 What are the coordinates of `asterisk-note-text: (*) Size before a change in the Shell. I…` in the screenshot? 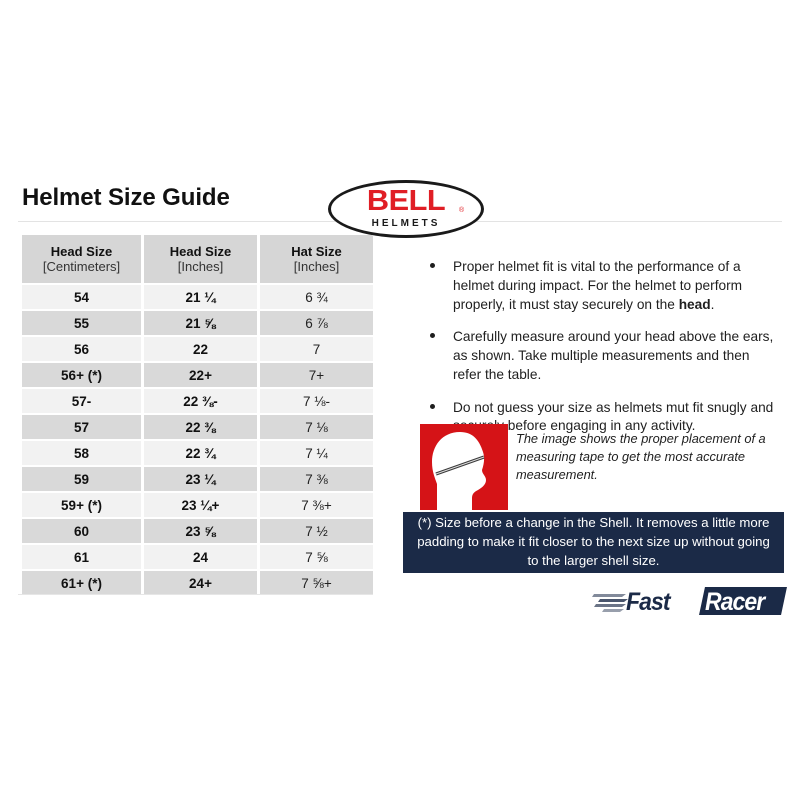 It's located at (593, 541).